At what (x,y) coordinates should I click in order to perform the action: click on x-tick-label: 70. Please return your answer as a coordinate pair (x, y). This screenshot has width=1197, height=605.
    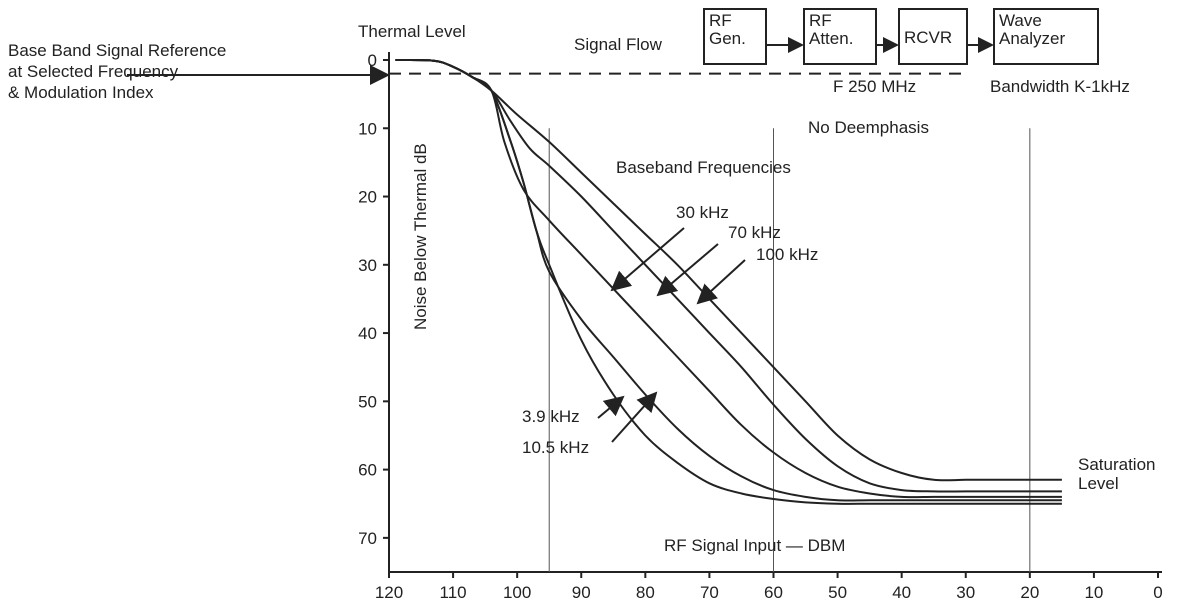
    Looking at the image, I should click on (709, 592).